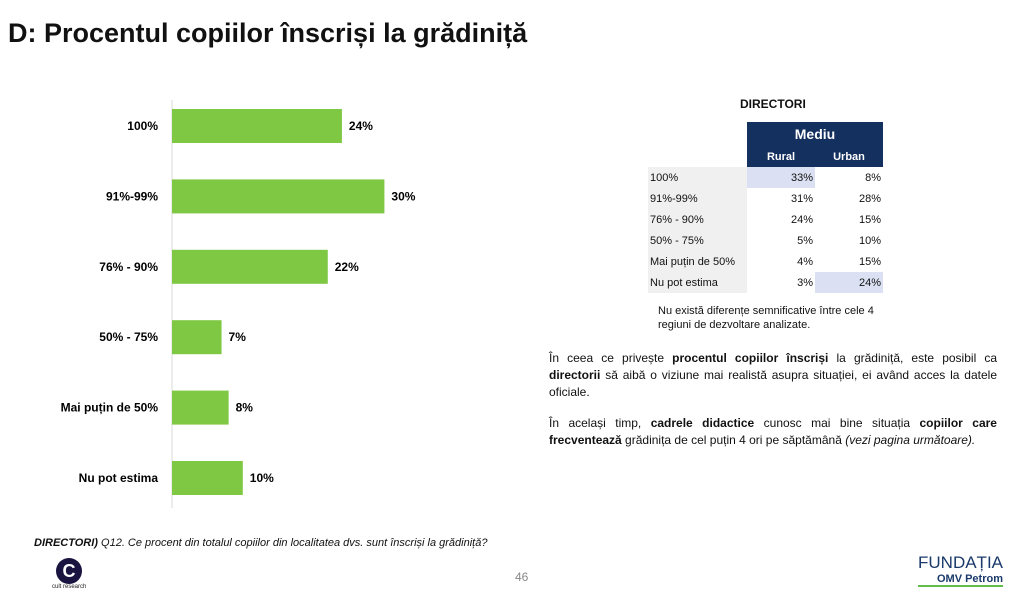 The height and width of the screenshot is (598, 1024). What do you see at coordinates (142, 126) in the screenshot?
I see `category-label: 100%` at bounding box center [142, 126].